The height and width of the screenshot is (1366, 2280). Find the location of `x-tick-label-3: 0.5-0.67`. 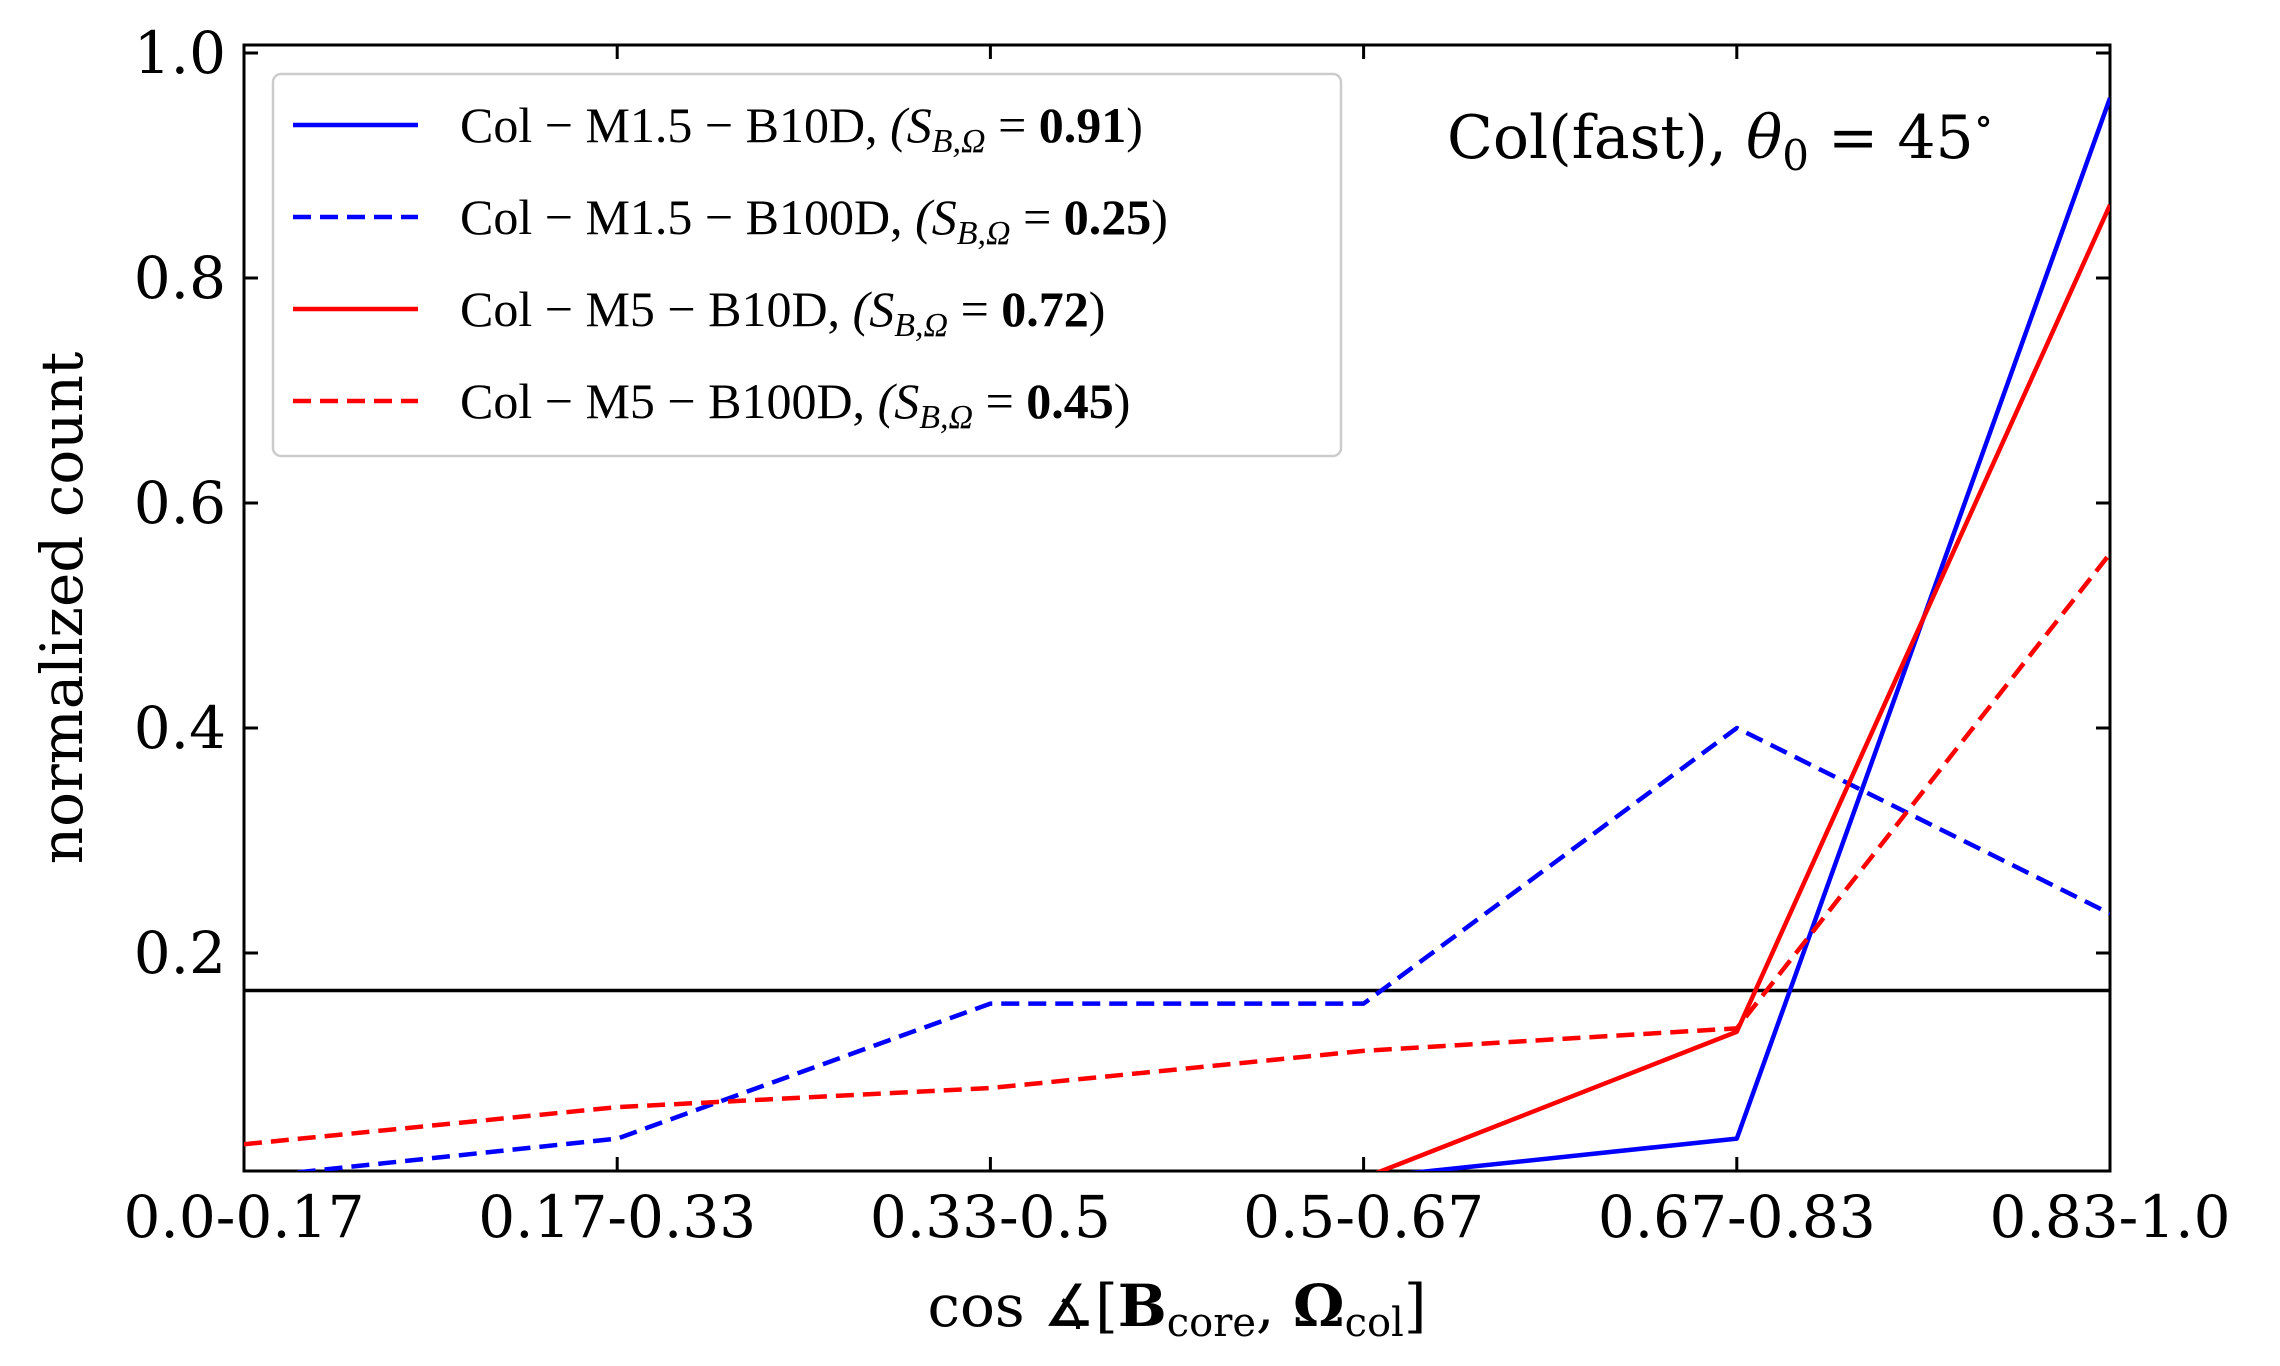

x-tick-label-3: 0.5-0.67 is located at coordinates (1363, 1217).